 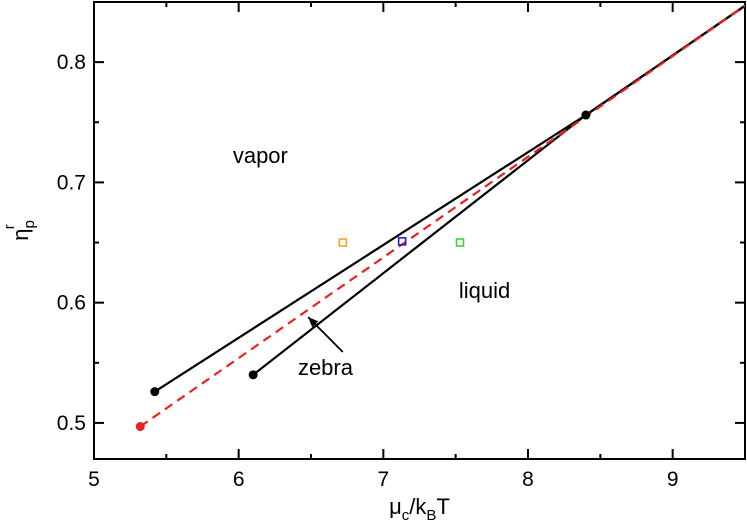 What do you see at coordinates (673, 479) in the screenshot?
I see `x-tick-label: 9` at bounding box center [673, 479].